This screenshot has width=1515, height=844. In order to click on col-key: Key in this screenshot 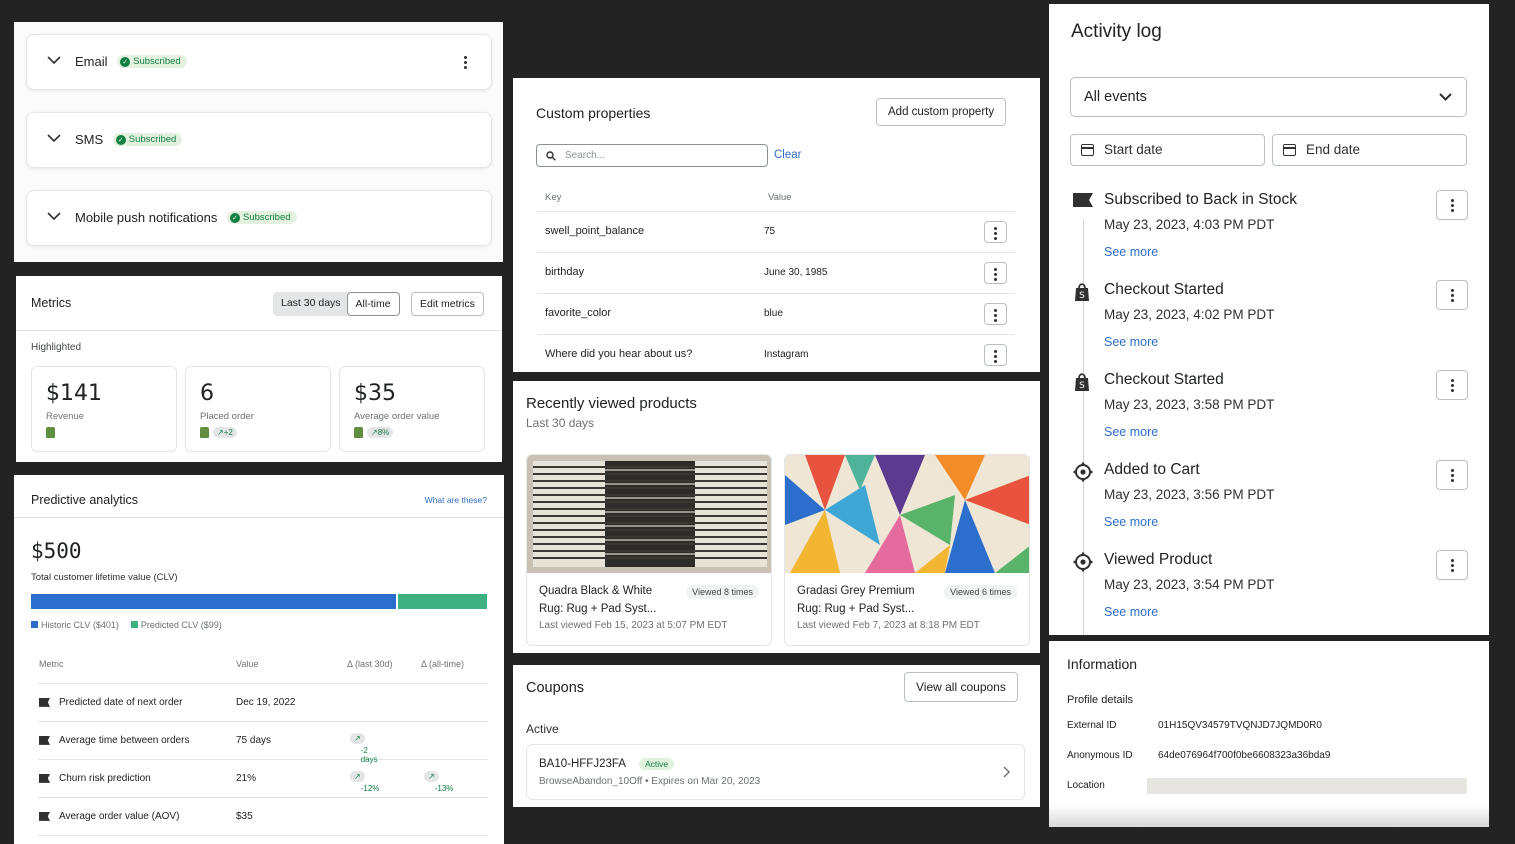, I will do `click(553, 197)`.